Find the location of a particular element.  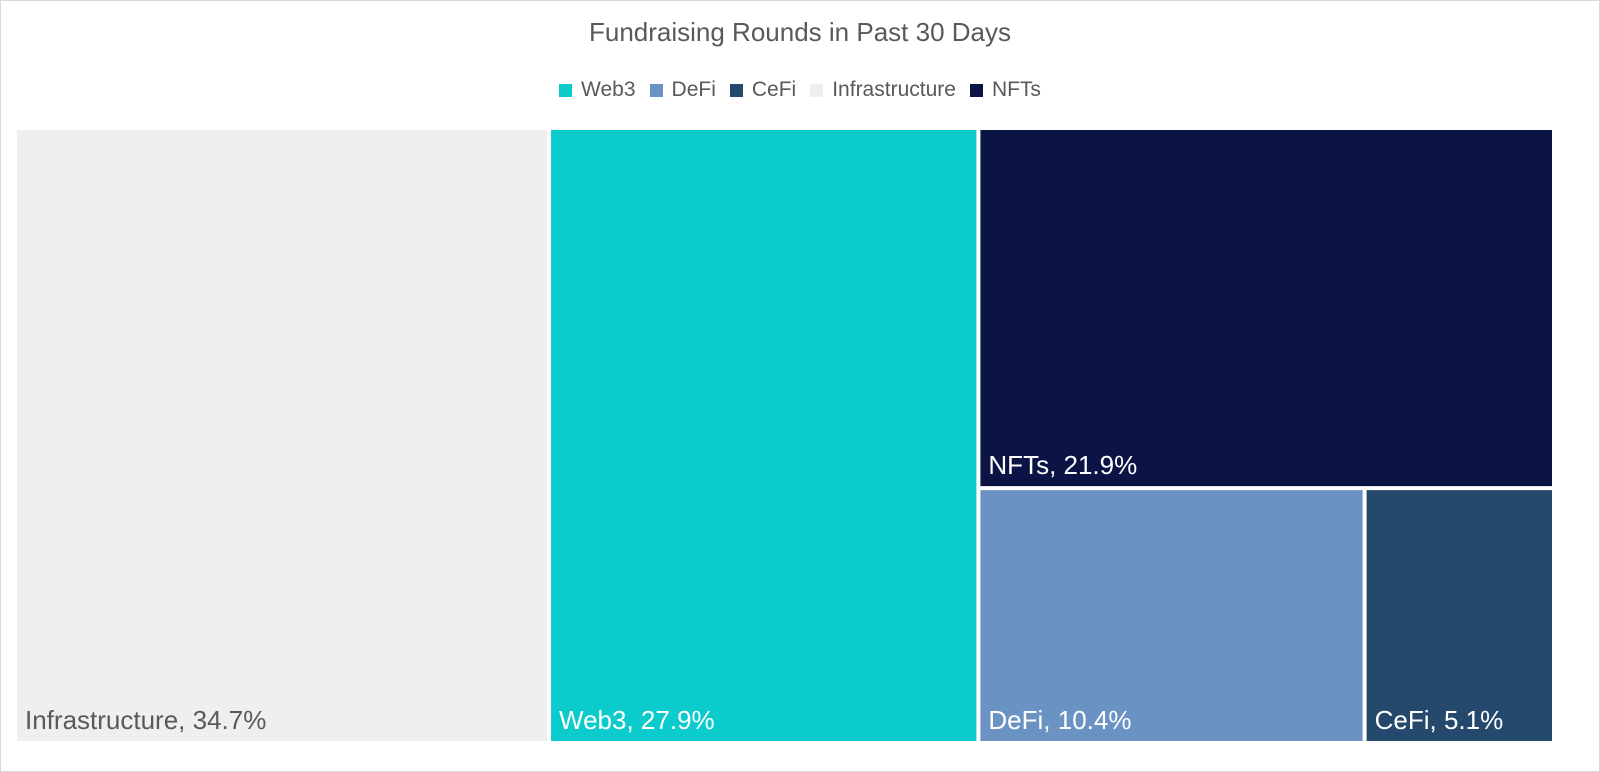

legend-label-infrastructure: Infrastructure is located at coordinates (894, 89).